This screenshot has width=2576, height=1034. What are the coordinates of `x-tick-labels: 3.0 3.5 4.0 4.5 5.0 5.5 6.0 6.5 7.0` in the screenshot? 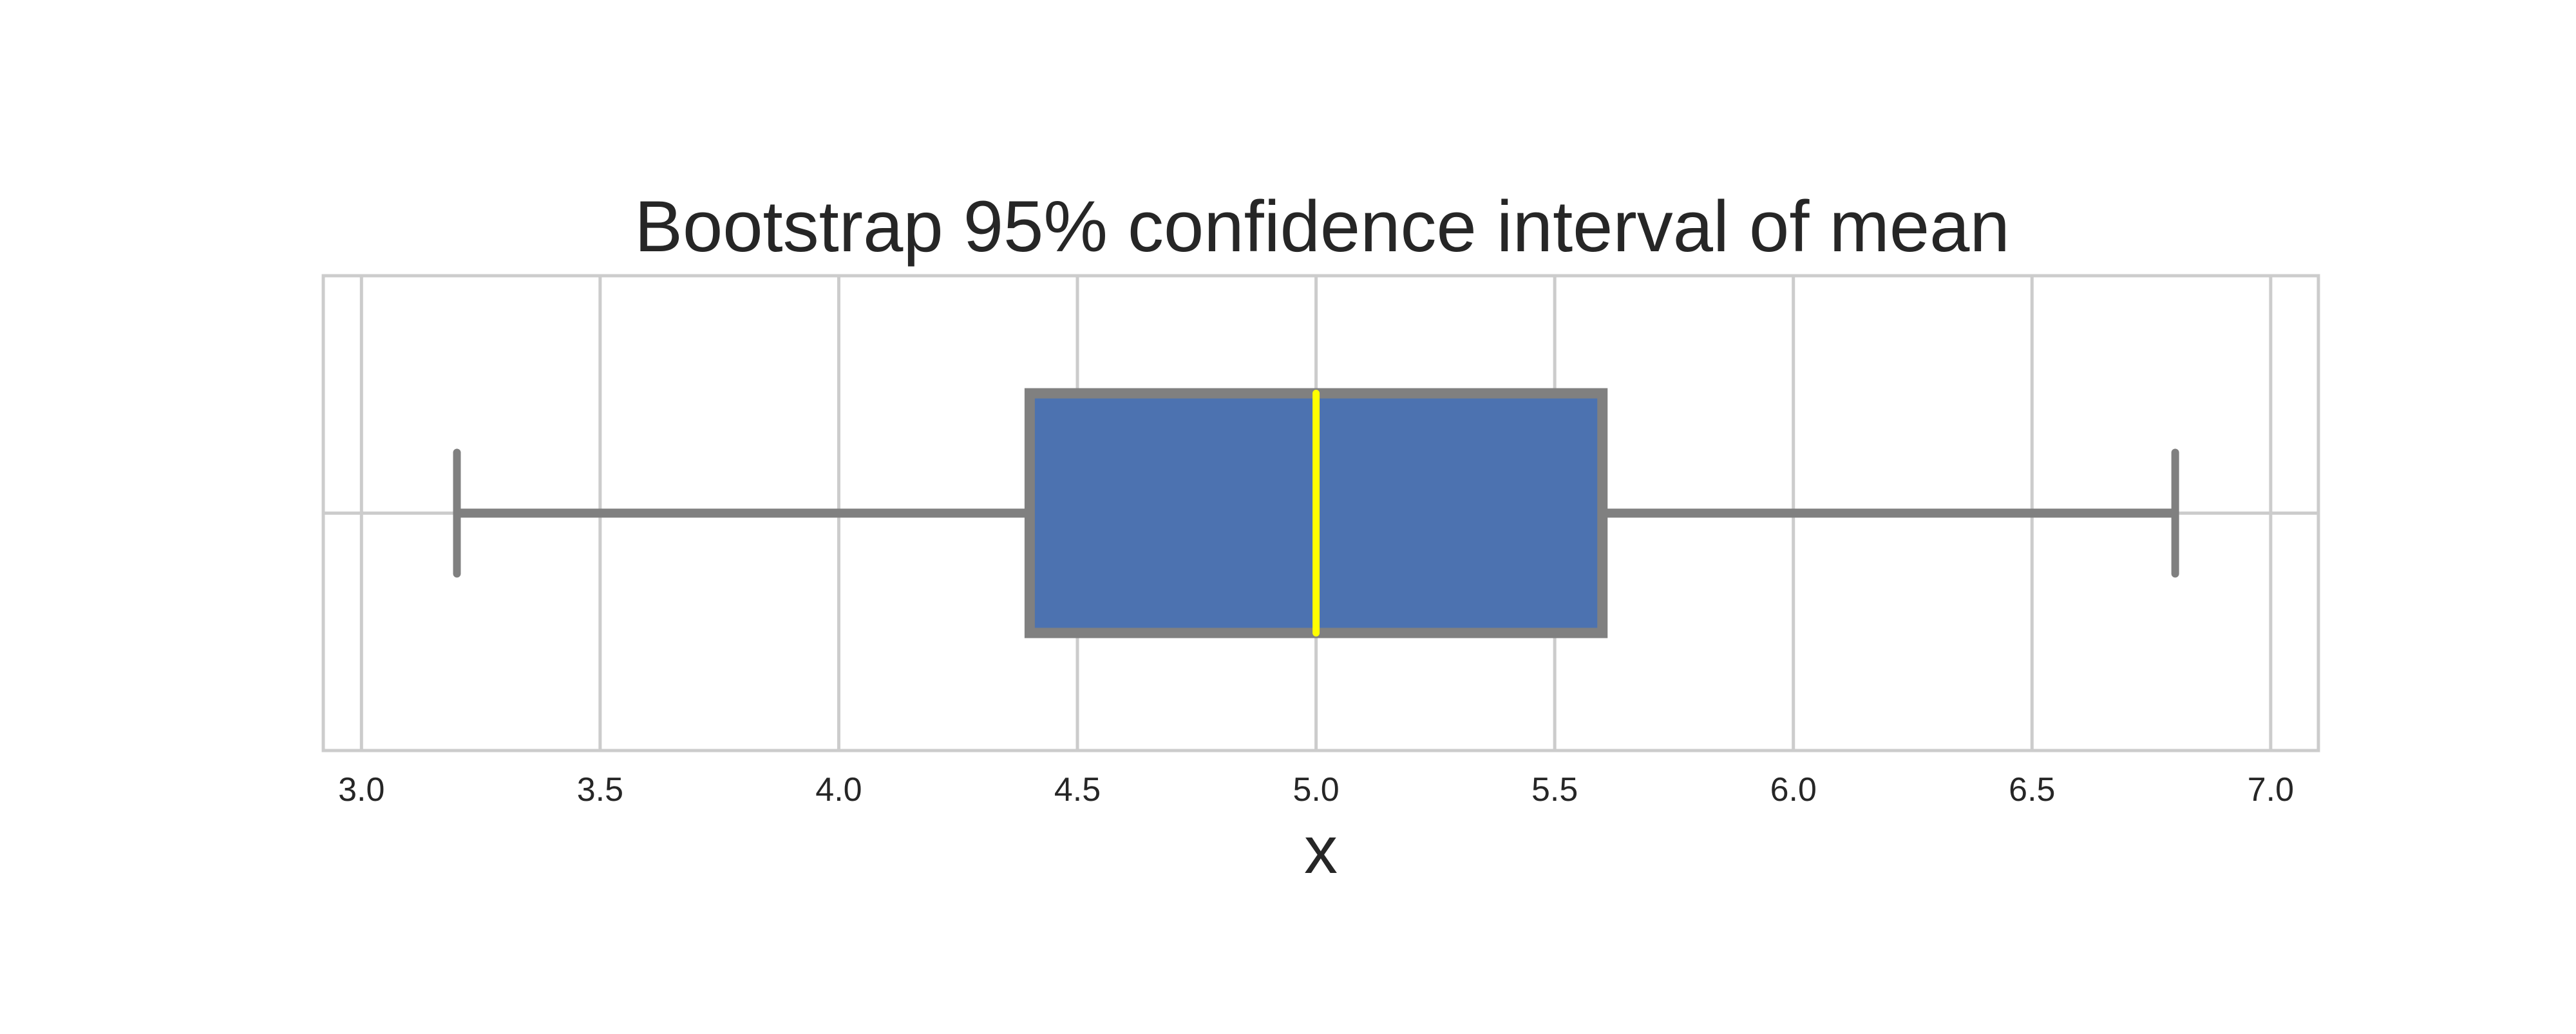 It's located at (1316, 790).